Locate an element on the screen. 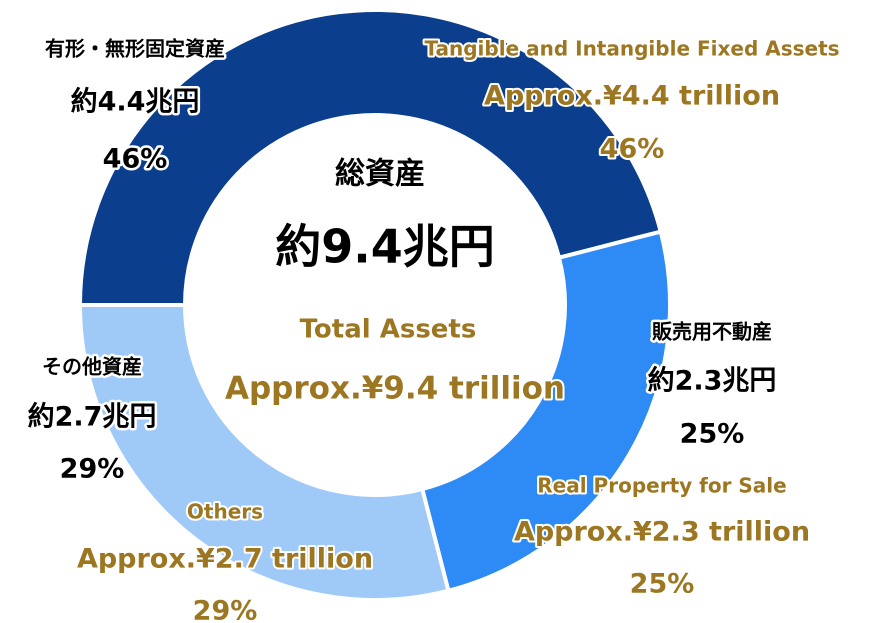  value-label: 29% is located at coordinates (92, 469).